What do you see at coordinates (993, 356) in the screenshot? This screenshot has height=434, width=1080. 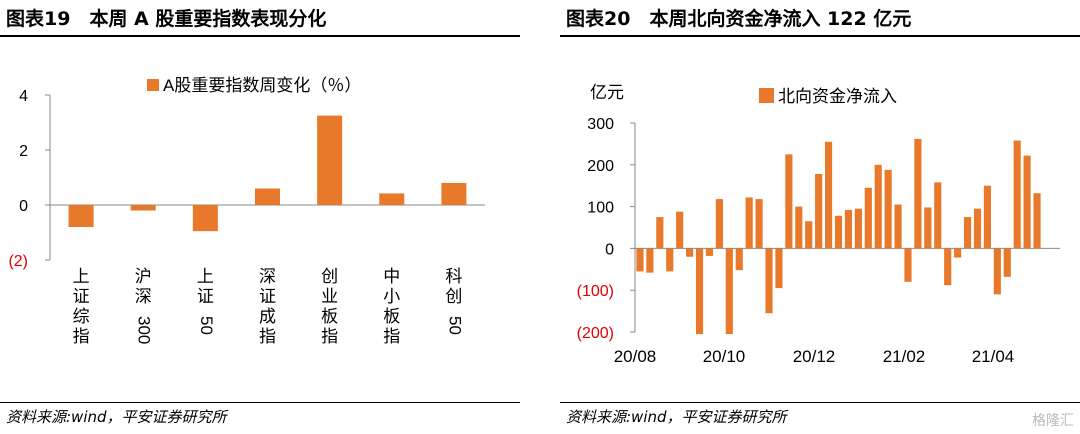 I see `x-tick-label: 21/04` at bounding box center [993, 356].